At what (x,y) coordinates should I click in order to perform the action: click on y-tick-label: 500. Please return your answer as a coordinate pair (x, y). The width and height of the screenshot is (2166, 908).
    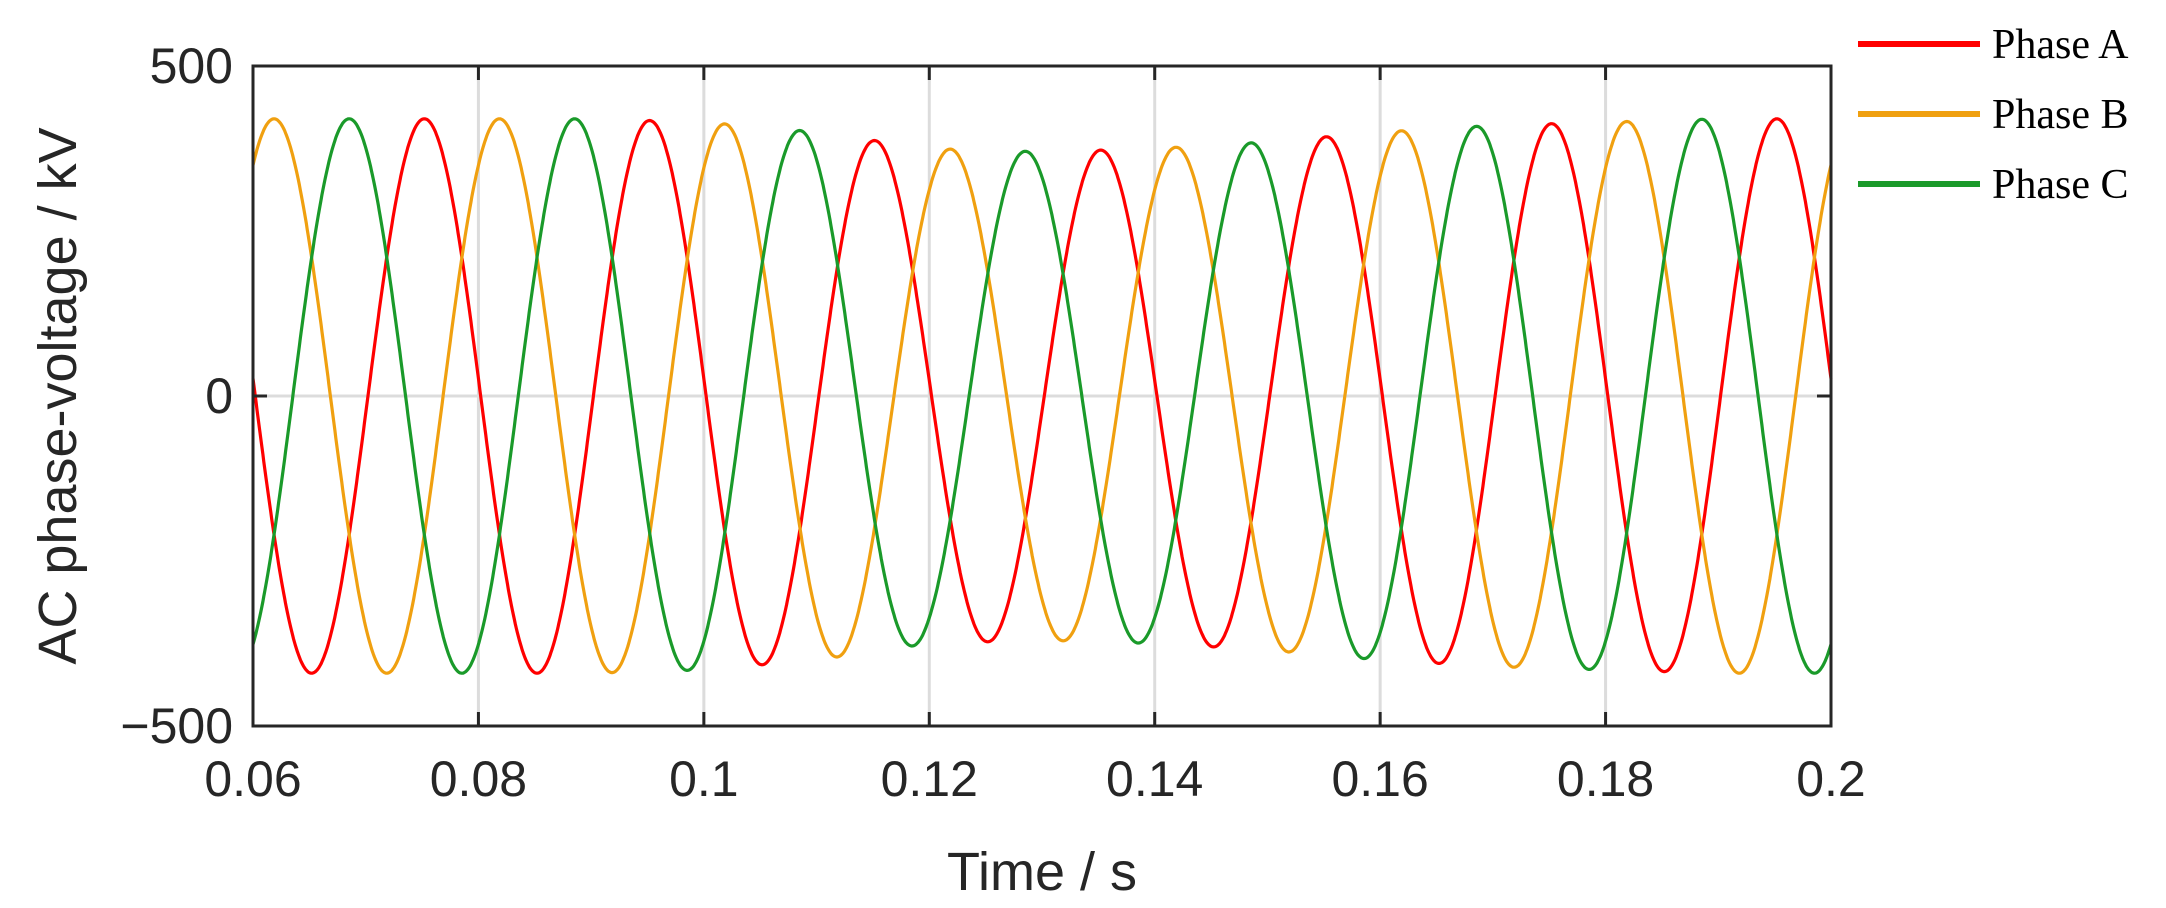
    Looking at the image, I should click on (191, 66).